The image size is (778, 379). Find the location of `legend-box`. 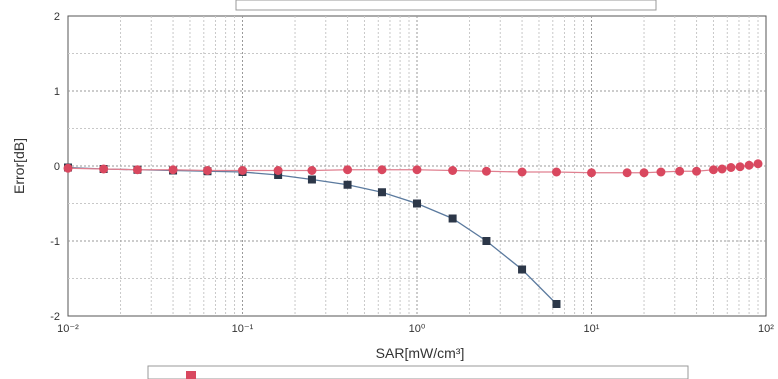

legend-box is located at coordinates (418, 372).